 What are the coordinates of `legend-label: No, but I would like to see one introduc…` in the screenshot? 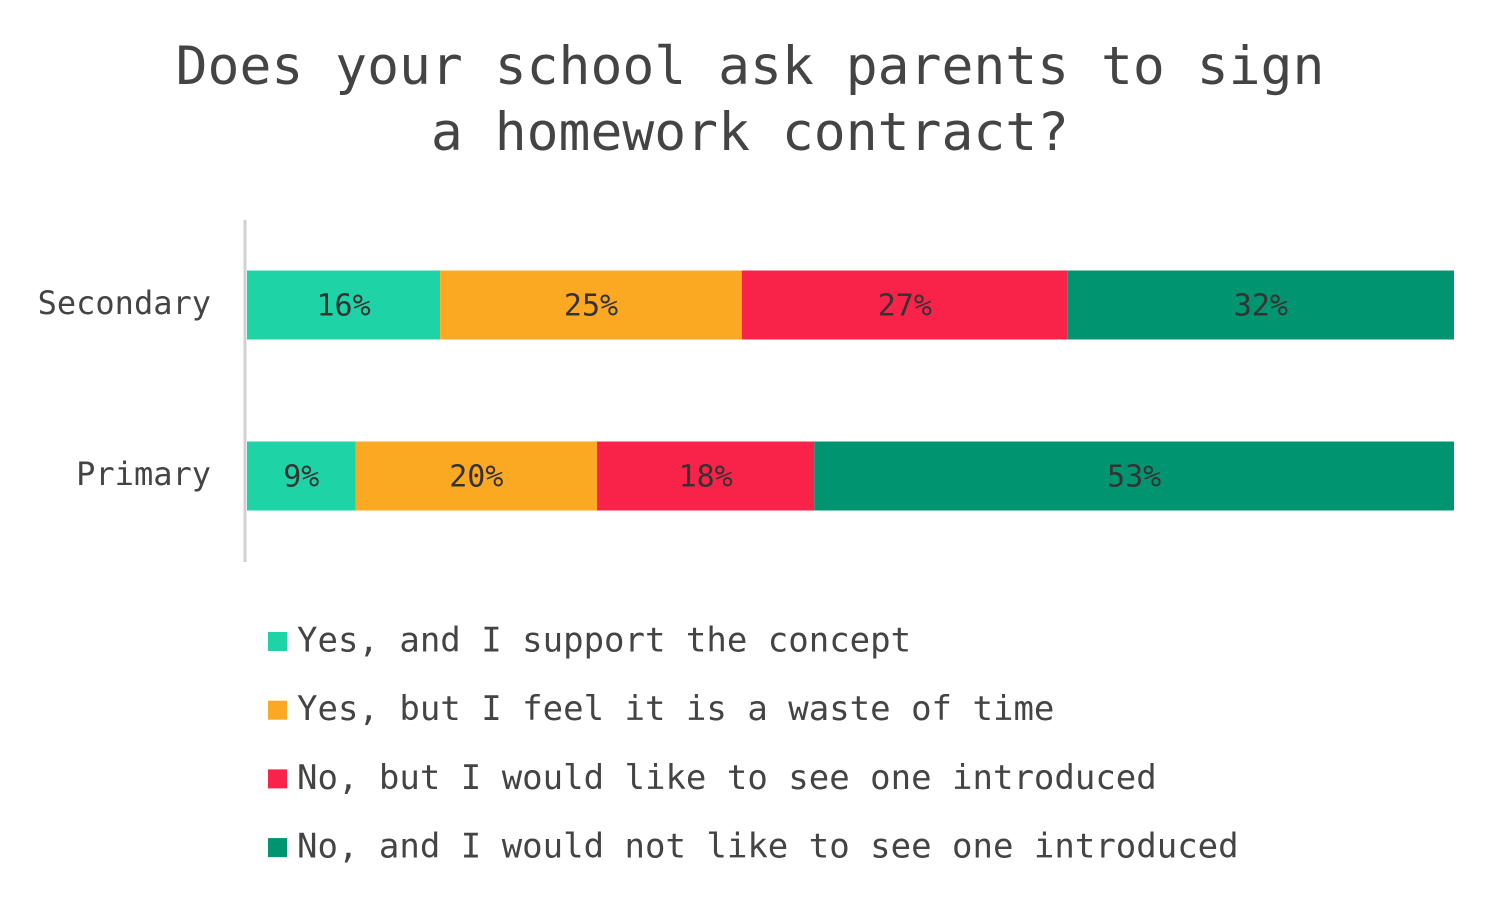 It's located at (727, 778).